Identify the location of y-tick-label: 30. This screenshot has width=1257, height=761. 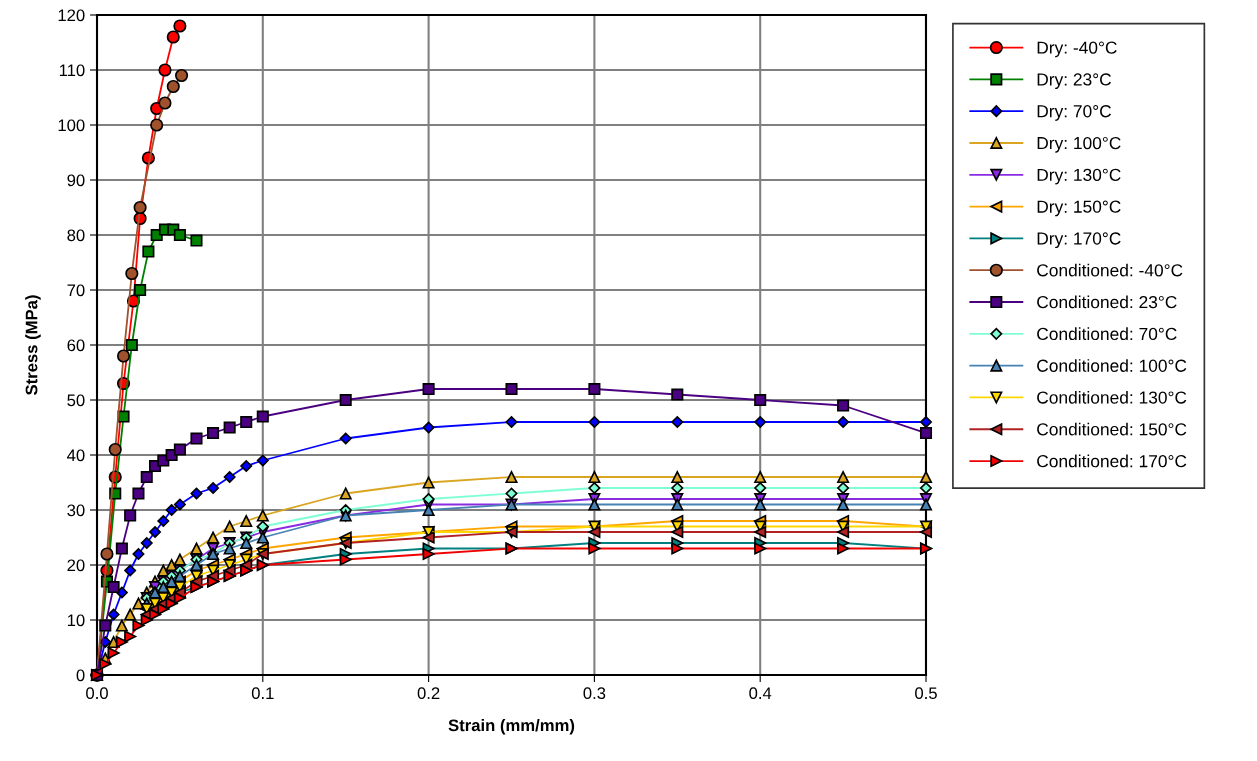
(76, 510).